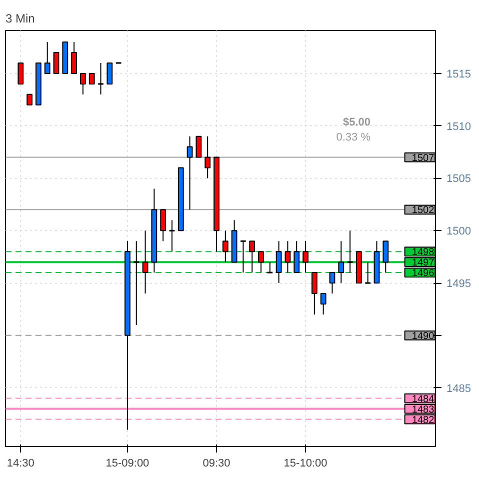  Describe the element at coordinates (423, 420) in the screenshot. I see `ref-line-label: 1482` at that location.